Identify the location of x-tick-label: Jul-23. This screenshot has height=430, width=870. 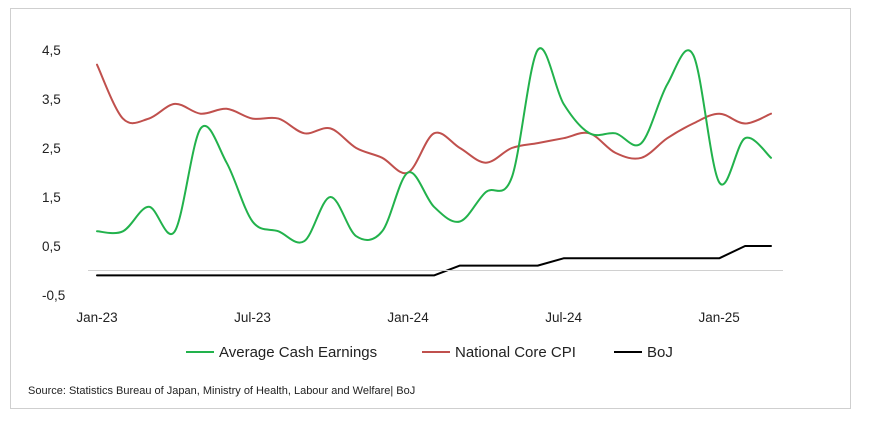
(252, 317).